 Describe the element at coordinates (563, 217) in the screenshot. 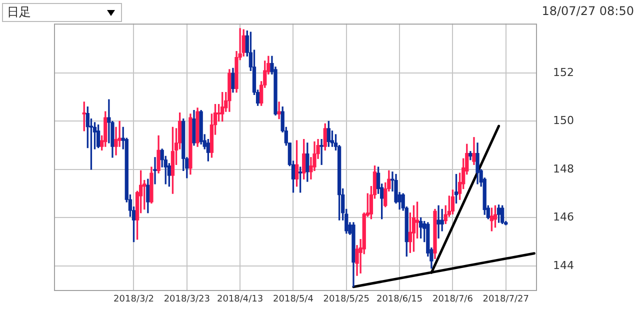

I see `y-tick-label: 146` at that location.